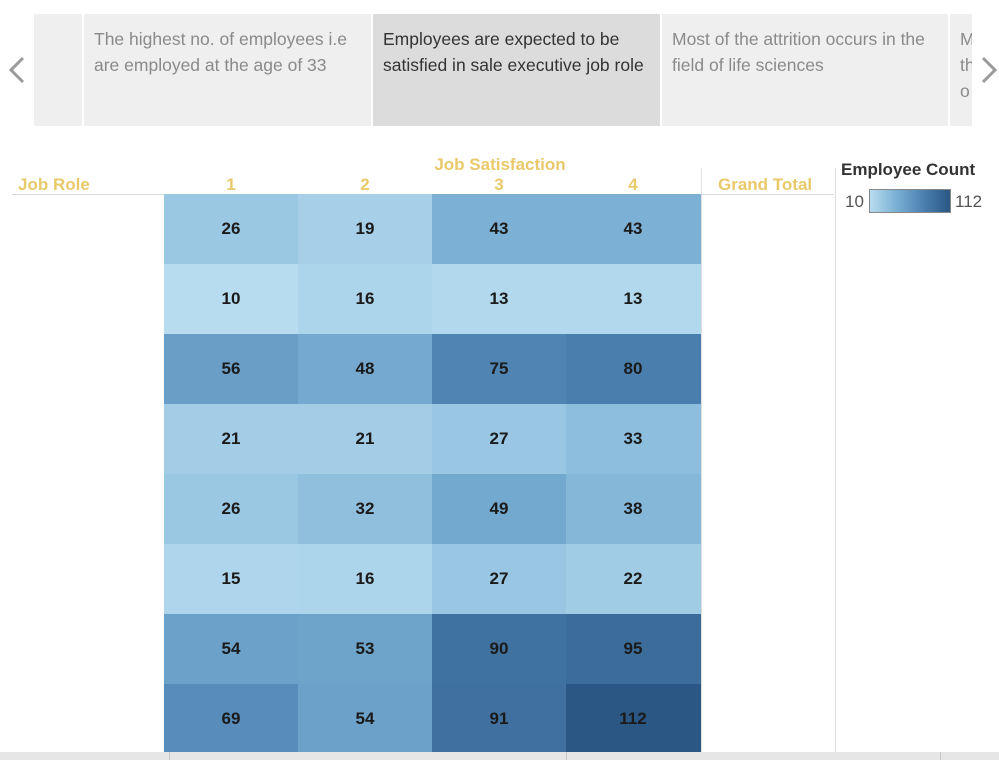 This screenshot has width=999, height=760. Describe the element at coordinates (365, 184) in the screenshot. I see `column-tick-label: 2` at that location.